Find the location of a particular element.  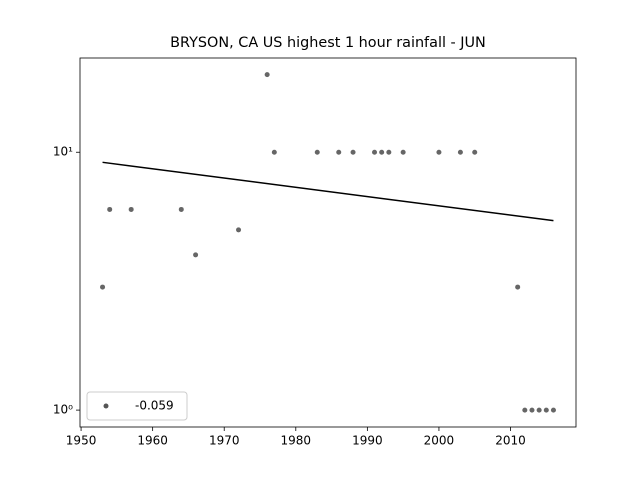

y-tick-label: 10⁰ is located at coordinates (63, 410).